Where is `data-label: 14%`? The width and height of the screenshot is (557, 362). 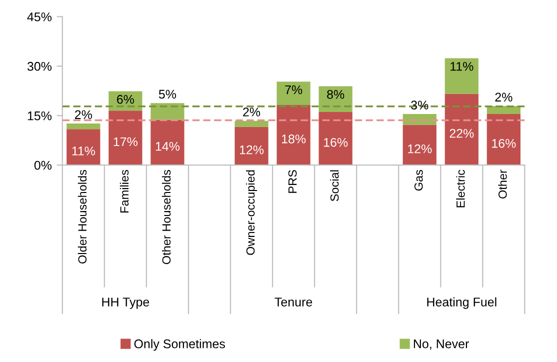 data-label: 14% is located at coordinates (168, 146).